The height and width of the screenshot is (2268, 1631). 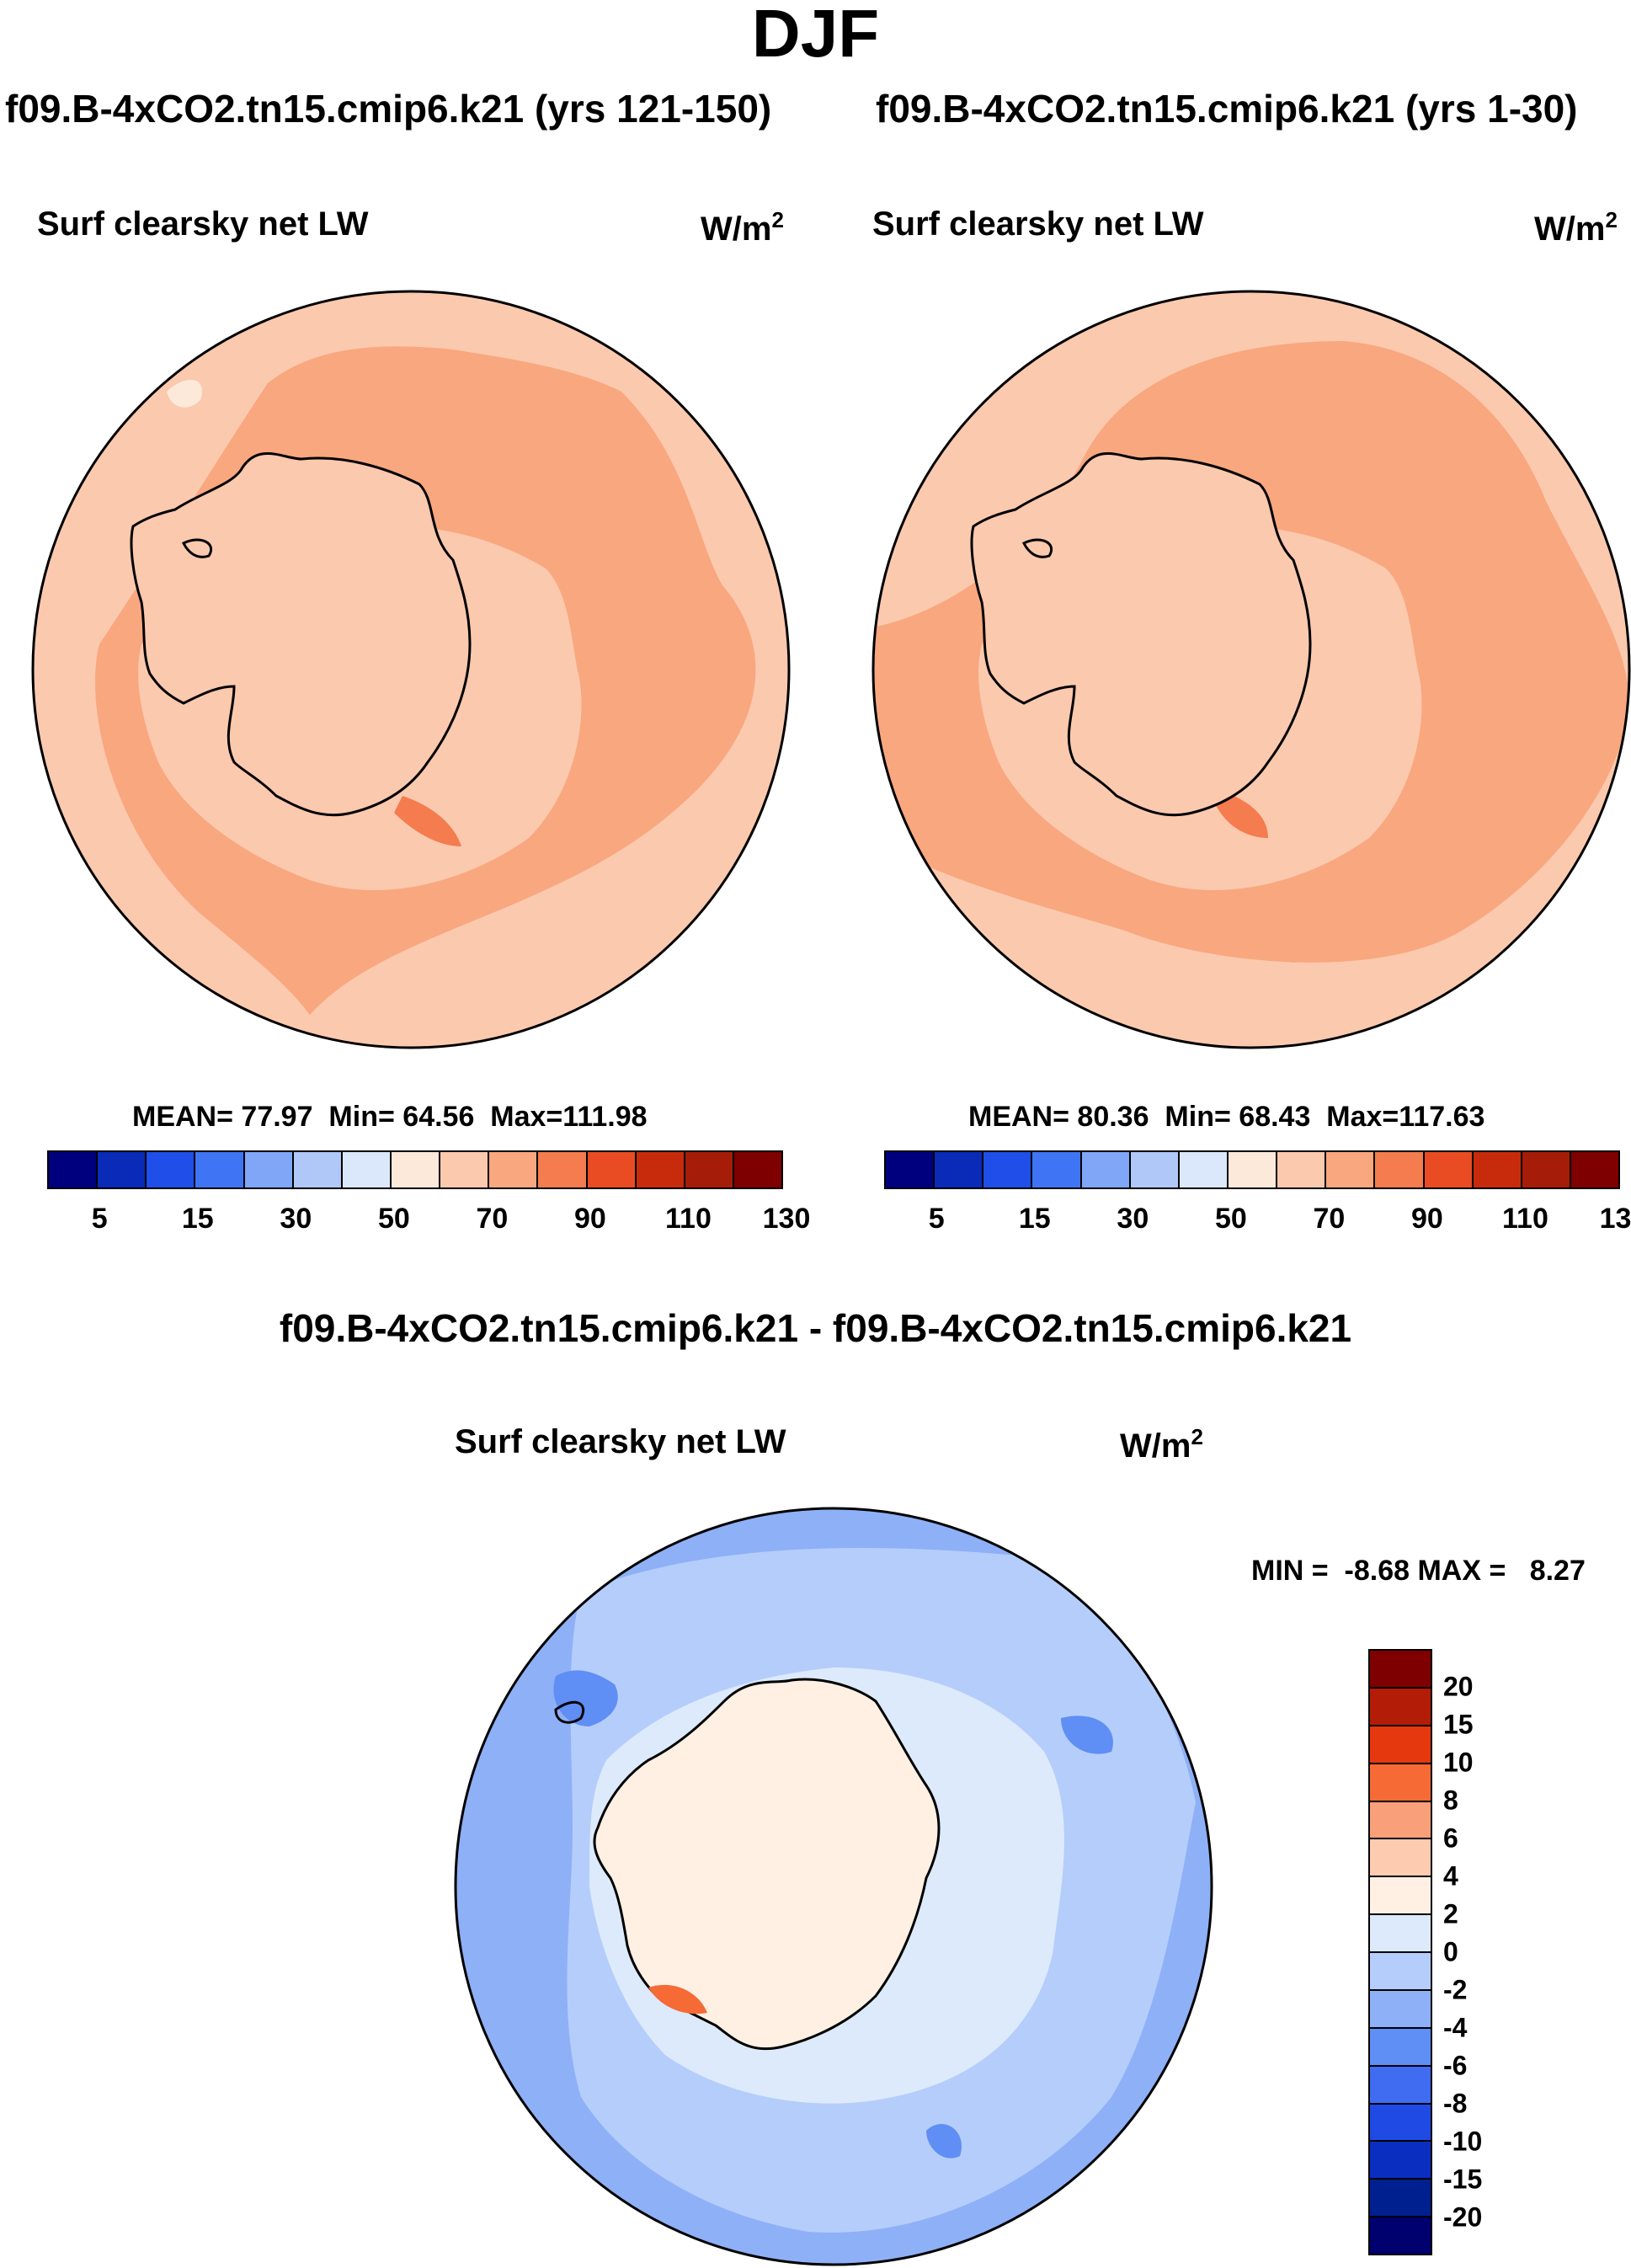 What do you see at coordinates (815, 35) in the screenshot?
I see `page-title: DJF` at bounding box center [815, 35].